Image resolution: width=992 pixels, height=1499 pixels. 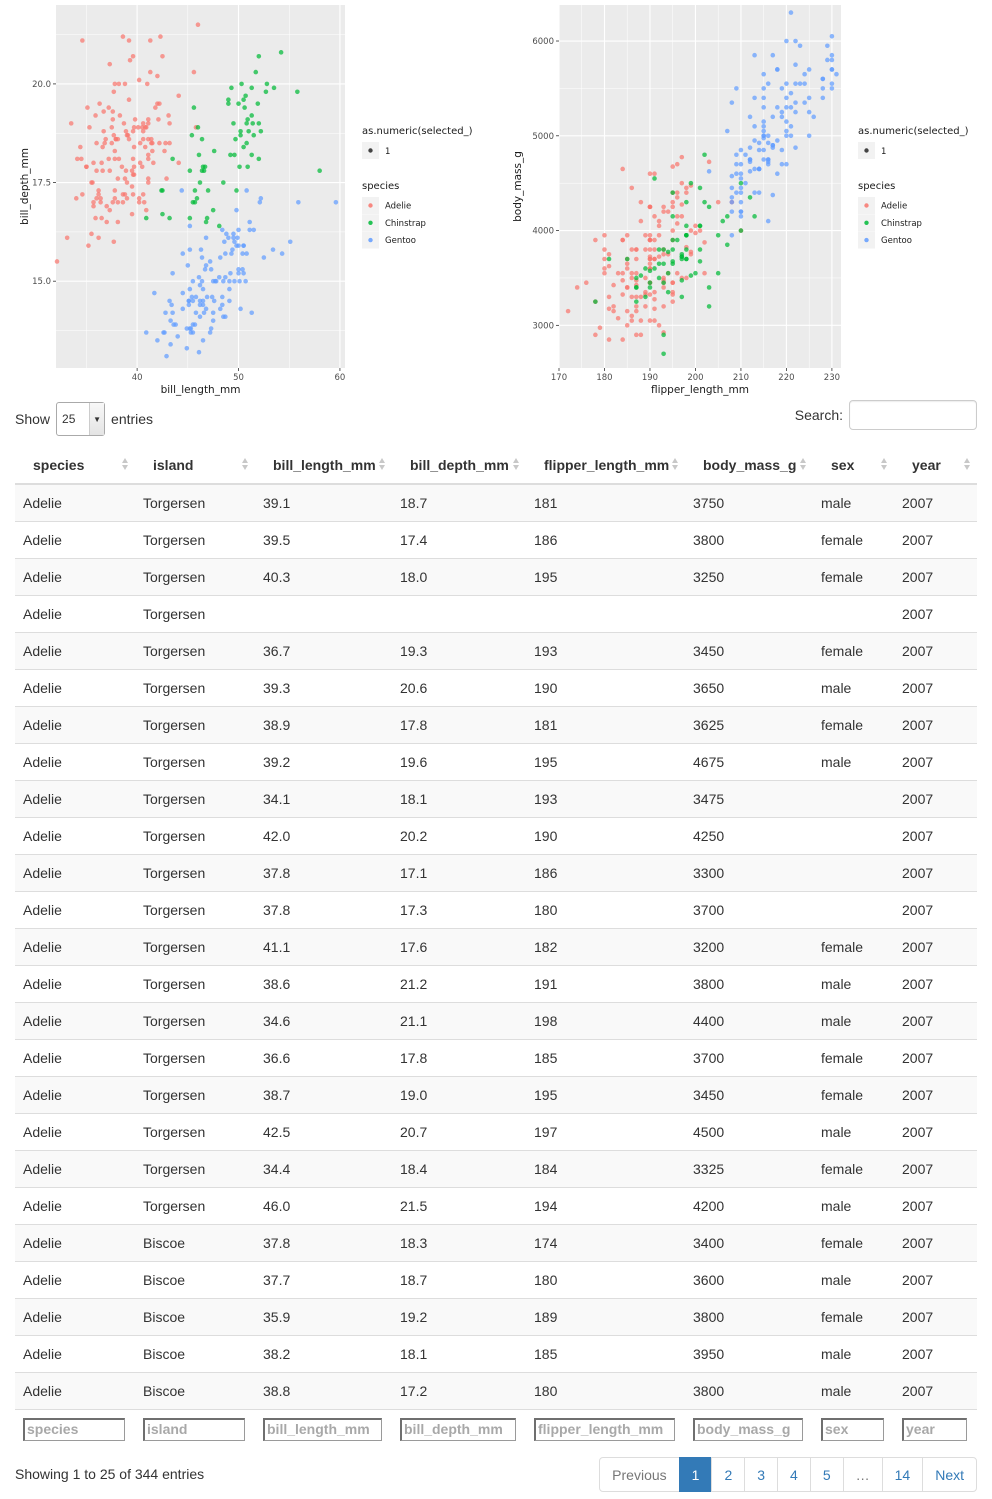 I want to click on next-page-button: Next, so click(x=949, y=1474).